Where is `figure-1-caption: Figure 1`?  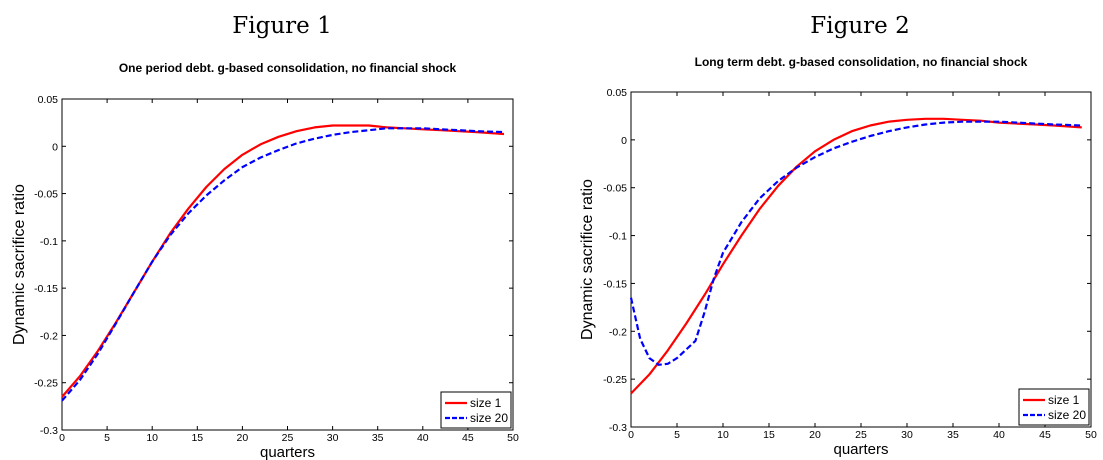
figure-1-caption: Figure 1 is located at coordinates (281, 26).